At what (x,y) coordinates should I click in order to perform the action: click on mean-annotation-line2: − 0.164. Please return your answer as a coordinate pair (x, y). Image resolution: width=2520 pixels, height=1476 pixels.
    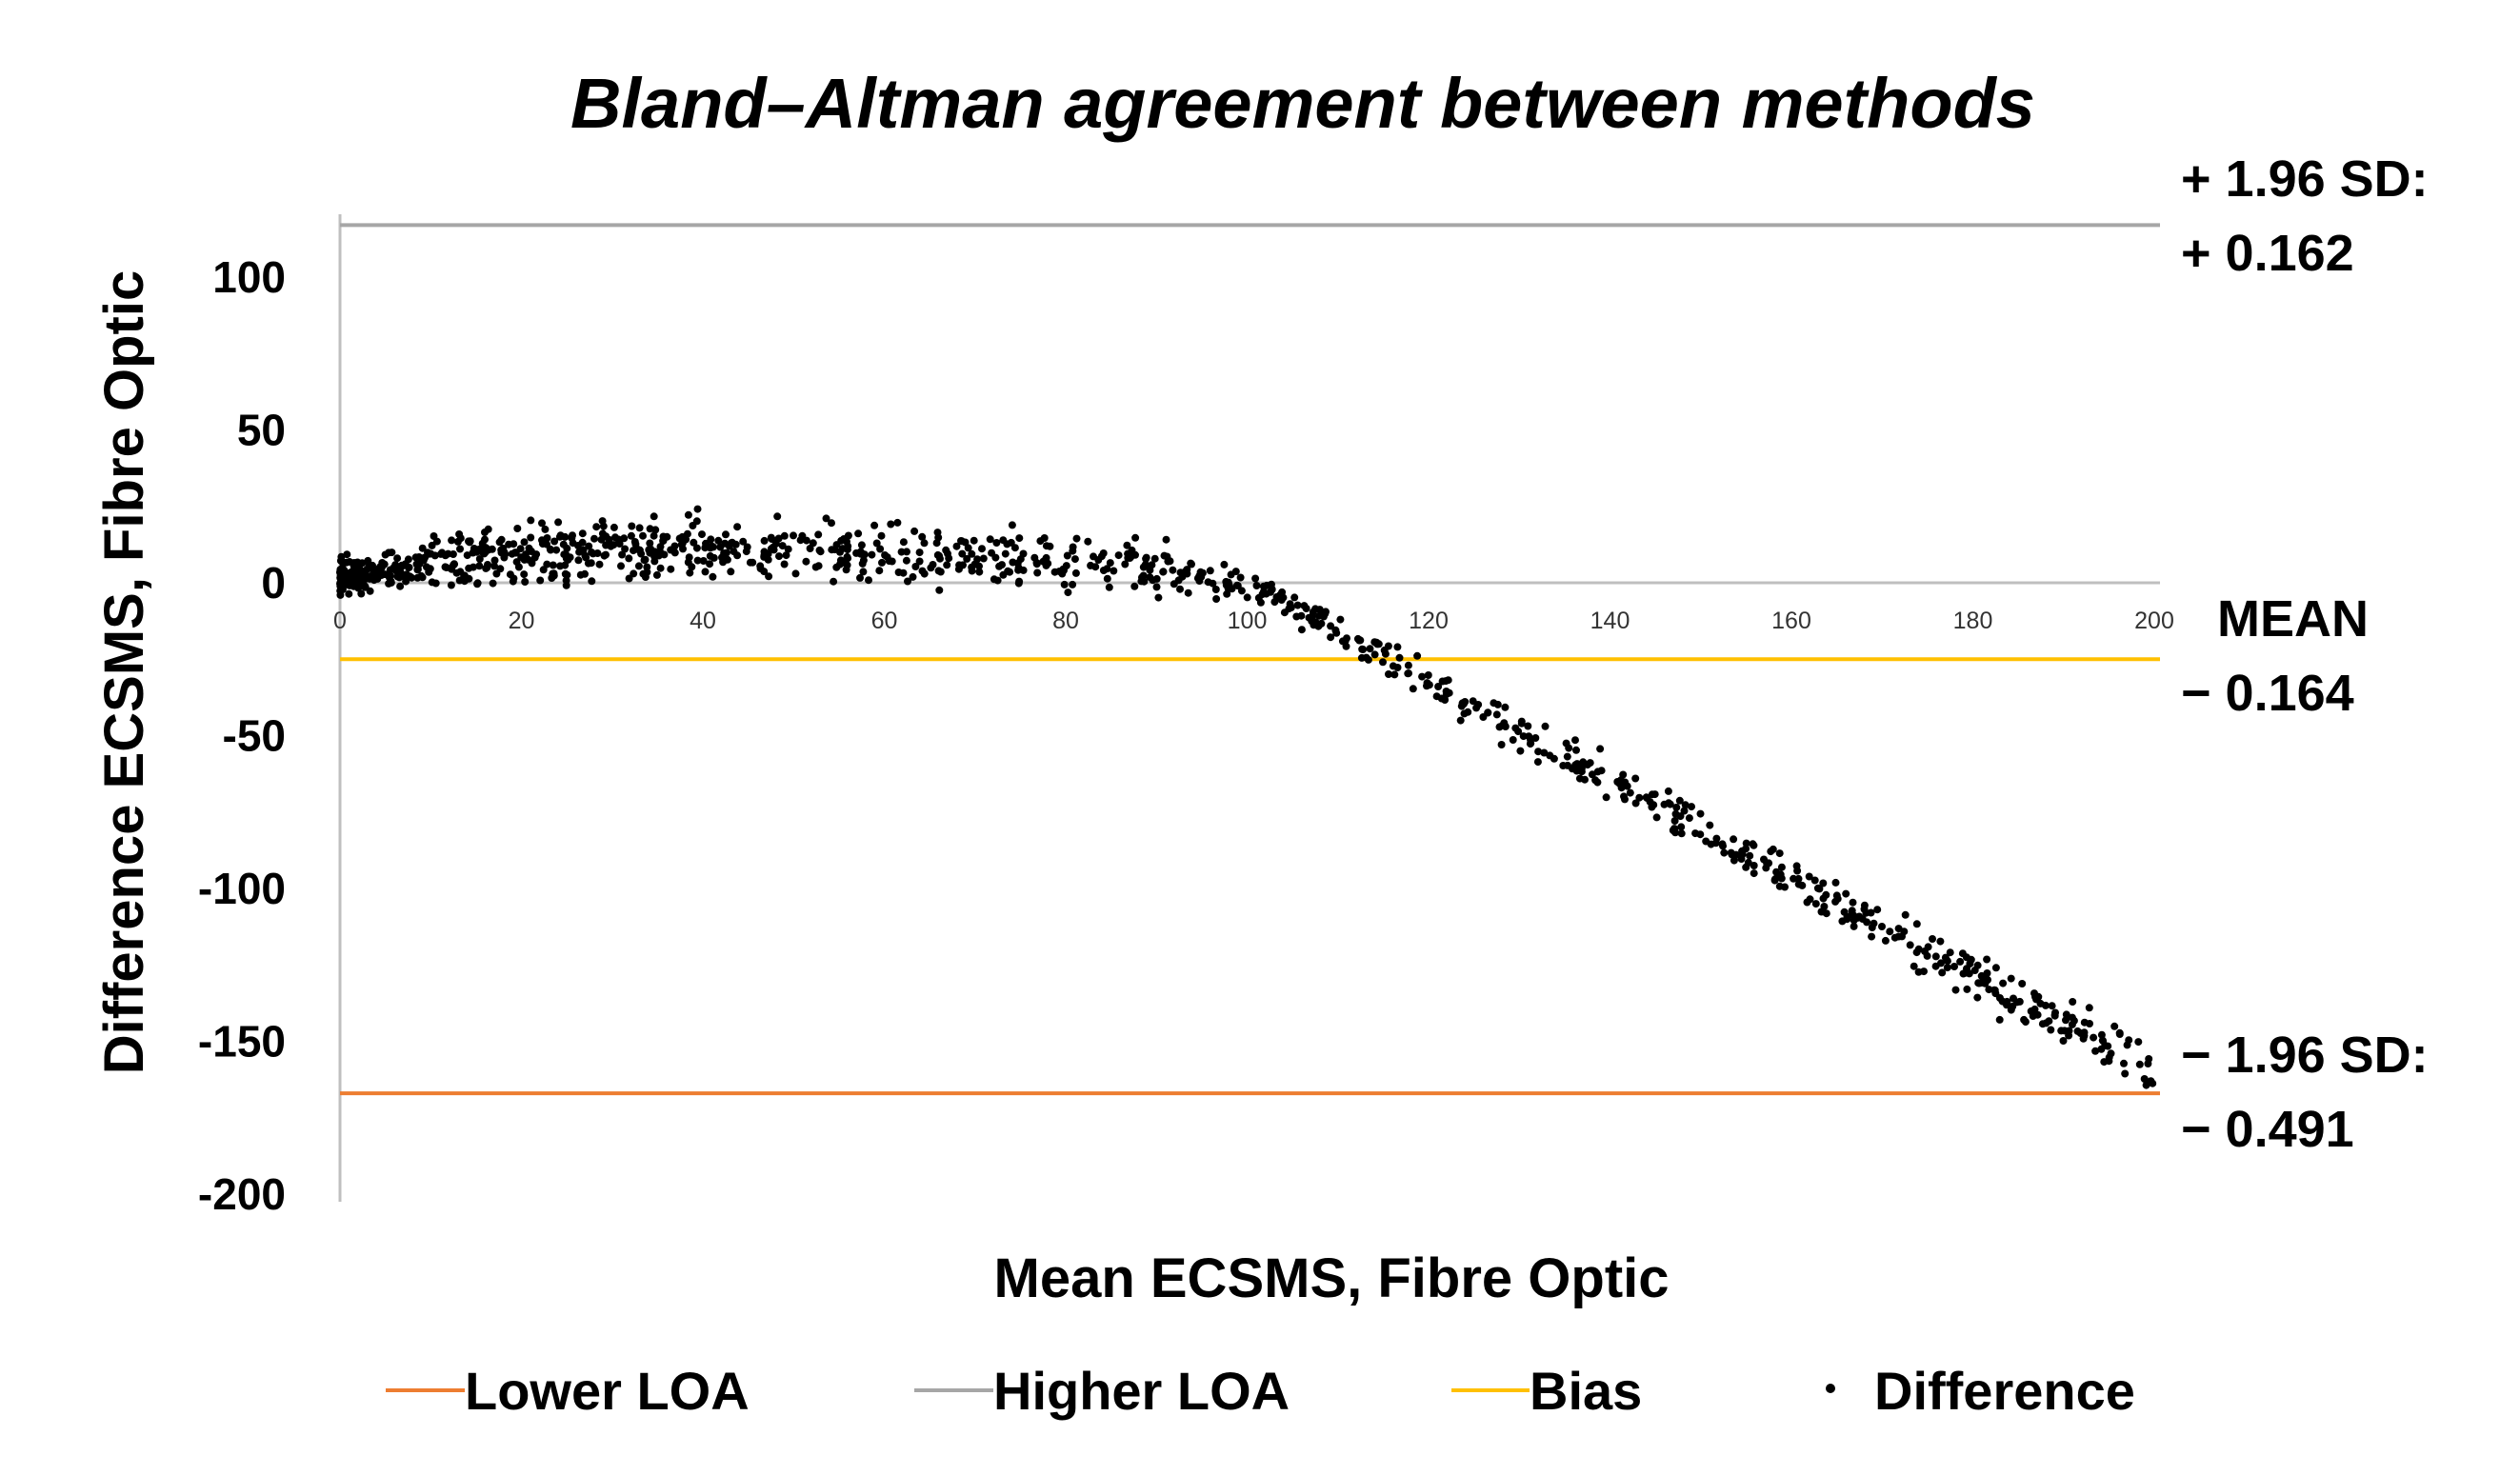
    Looking at the image, I should click on (2267, 693).